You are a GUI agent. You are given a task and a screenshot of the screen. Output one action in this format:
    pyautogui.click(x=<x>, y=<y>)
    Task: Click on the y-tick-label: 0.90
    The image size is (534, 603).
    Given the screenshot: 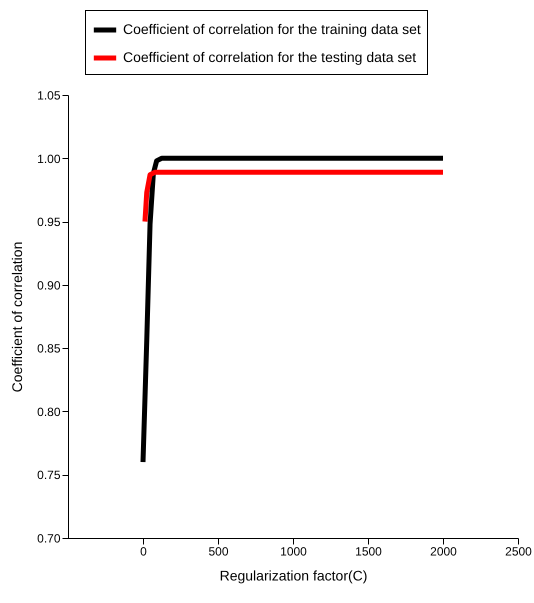 What is the action you would take?
    pyautogui.click(x=49, y=285)
    